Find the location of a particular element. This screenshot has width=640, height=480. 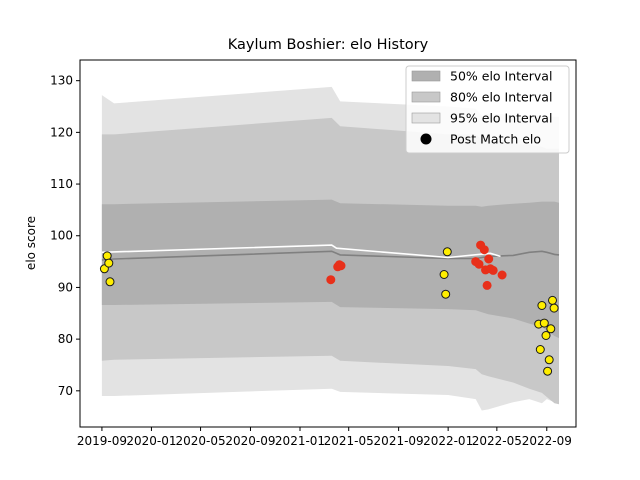

x-tick-label: 2021-05 is located at coordinates (349, 441).